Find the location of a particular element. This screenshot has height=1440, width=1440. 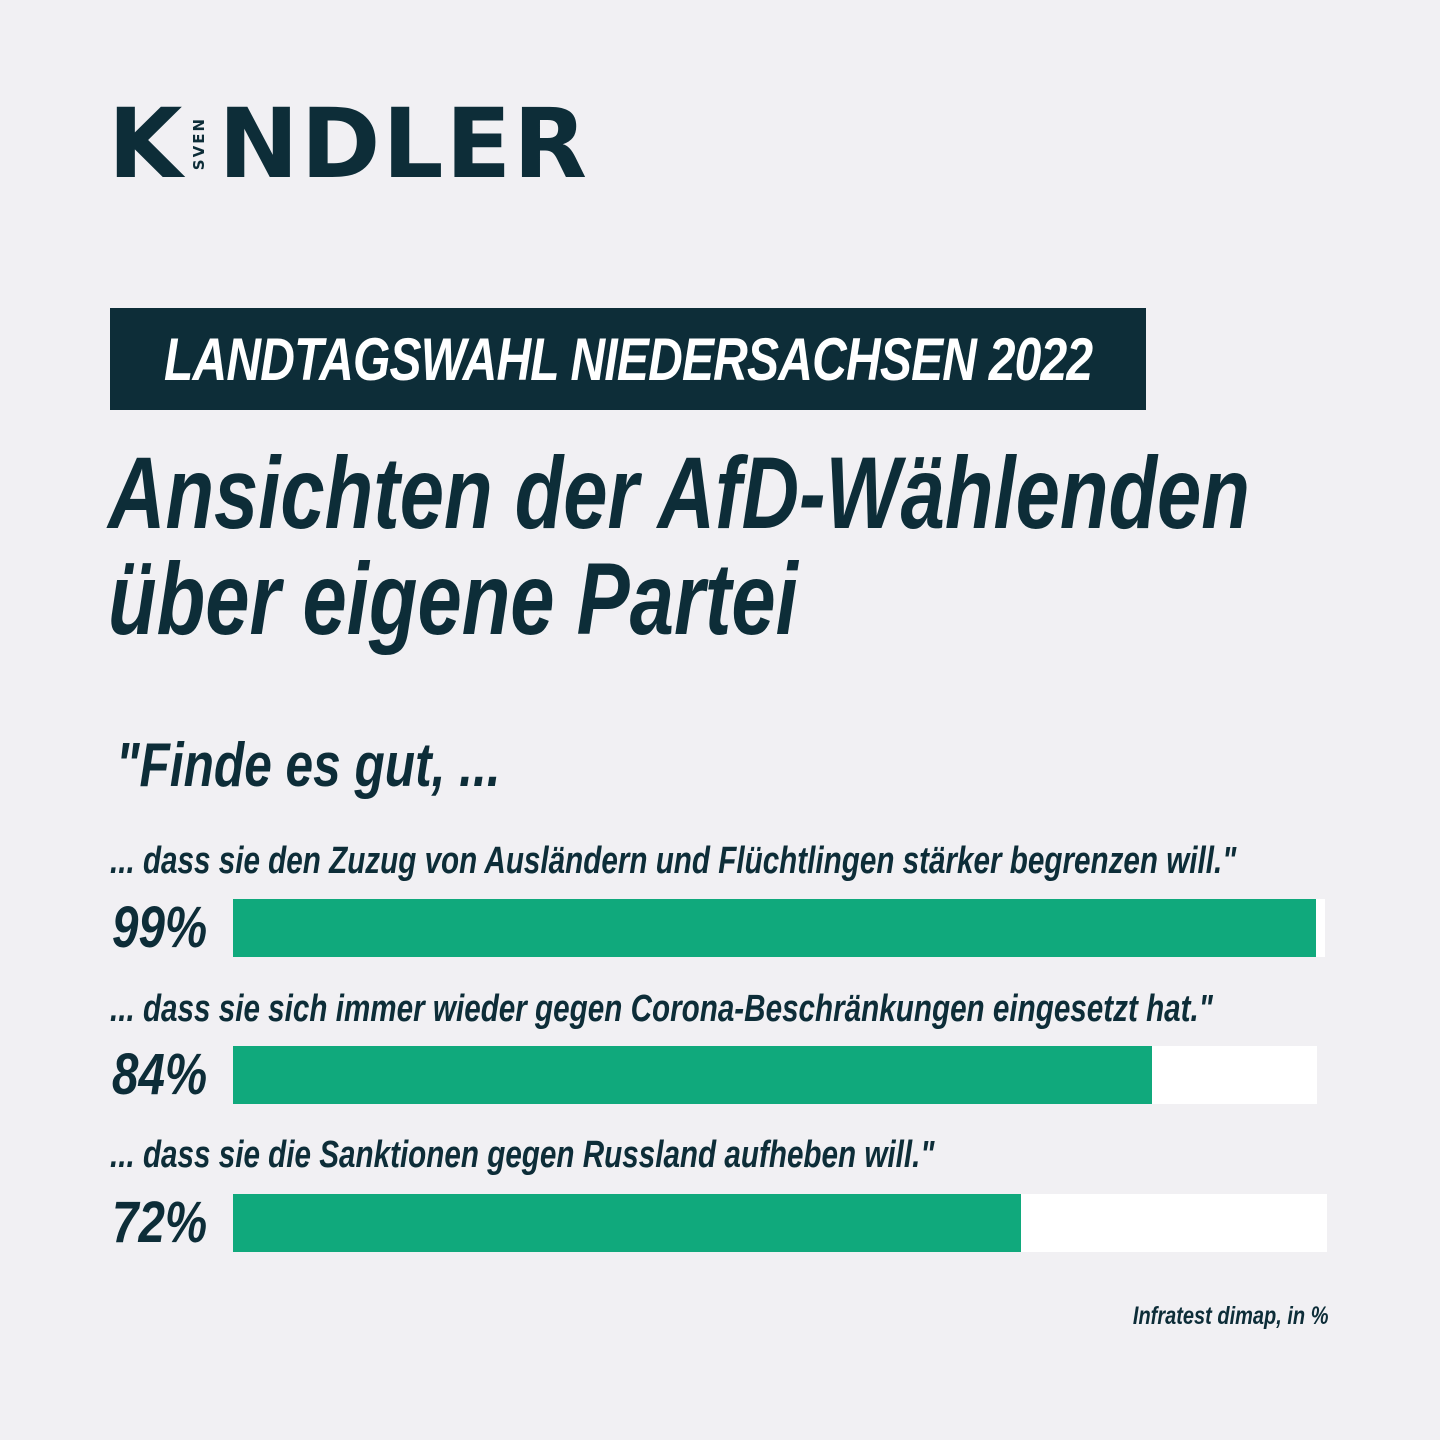

source-note: Infratest dimap, in % is located at coordinates (1230, 1316).